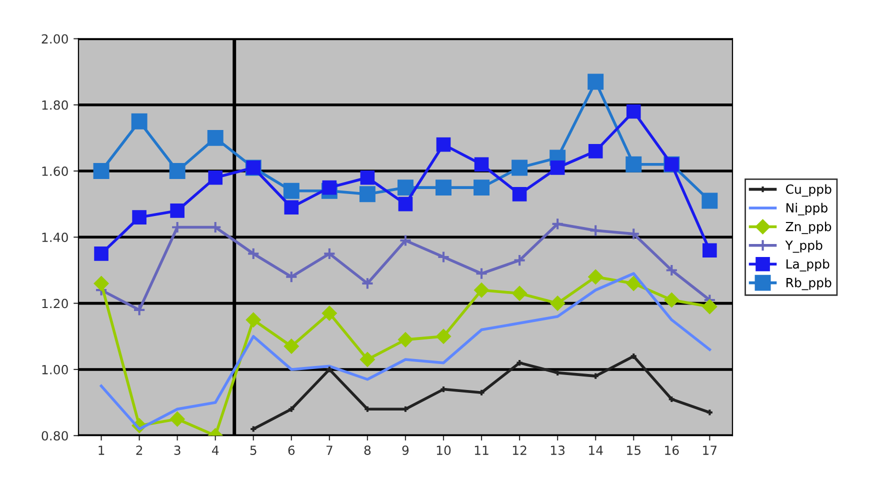 The width and height of the screenshot is (872, 484). Describe the element at coordinates (809, 190) in the screenshot. I see `legend-label: Cu_ppb` at that location.